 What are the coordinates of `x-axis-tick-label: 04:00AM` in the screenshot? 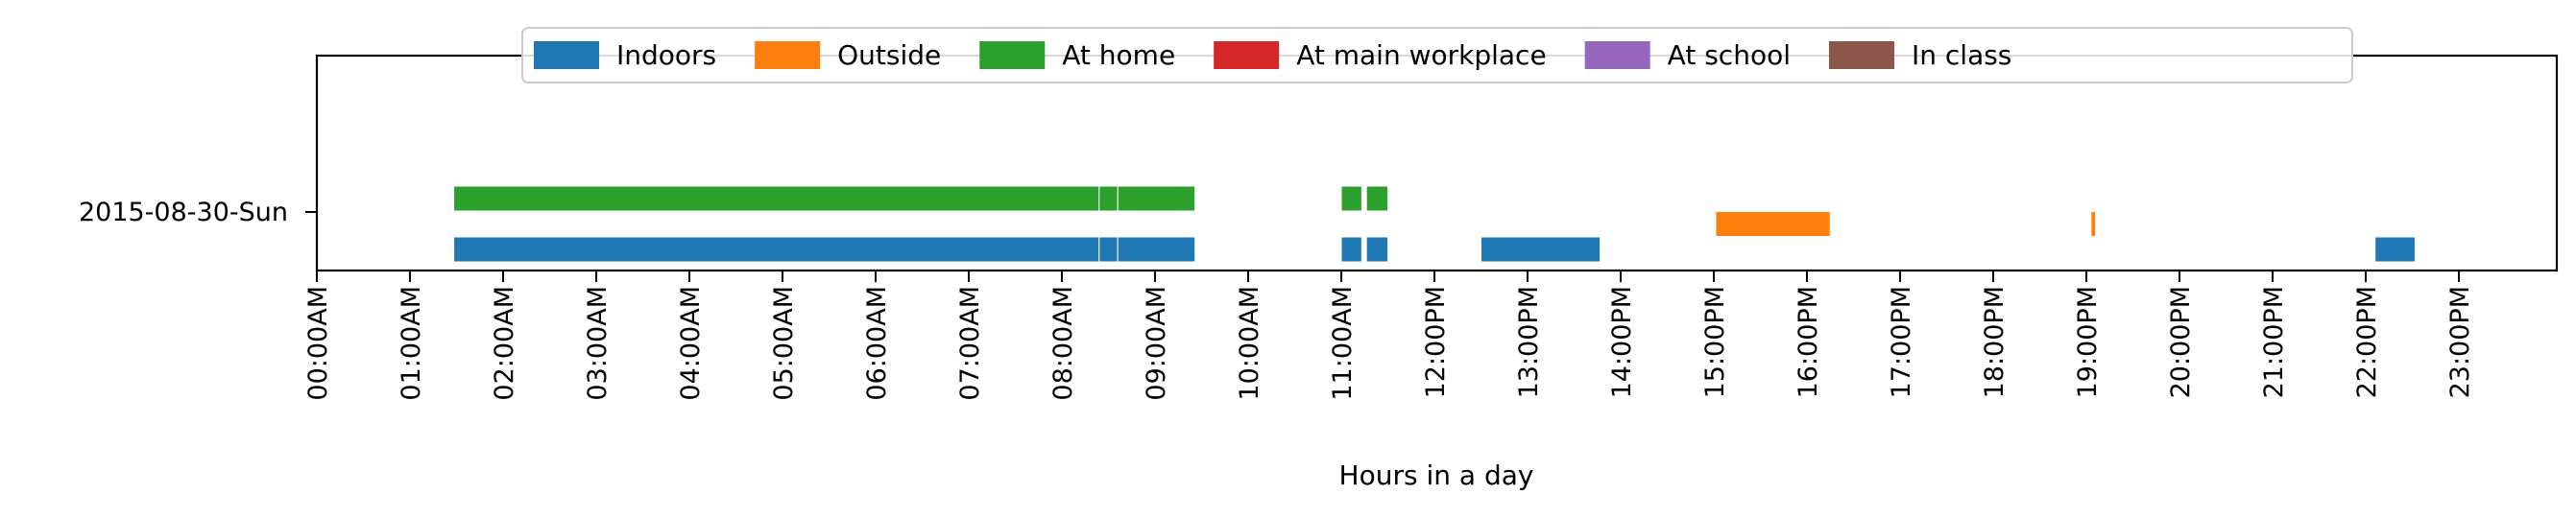 It's located at (691, 343).